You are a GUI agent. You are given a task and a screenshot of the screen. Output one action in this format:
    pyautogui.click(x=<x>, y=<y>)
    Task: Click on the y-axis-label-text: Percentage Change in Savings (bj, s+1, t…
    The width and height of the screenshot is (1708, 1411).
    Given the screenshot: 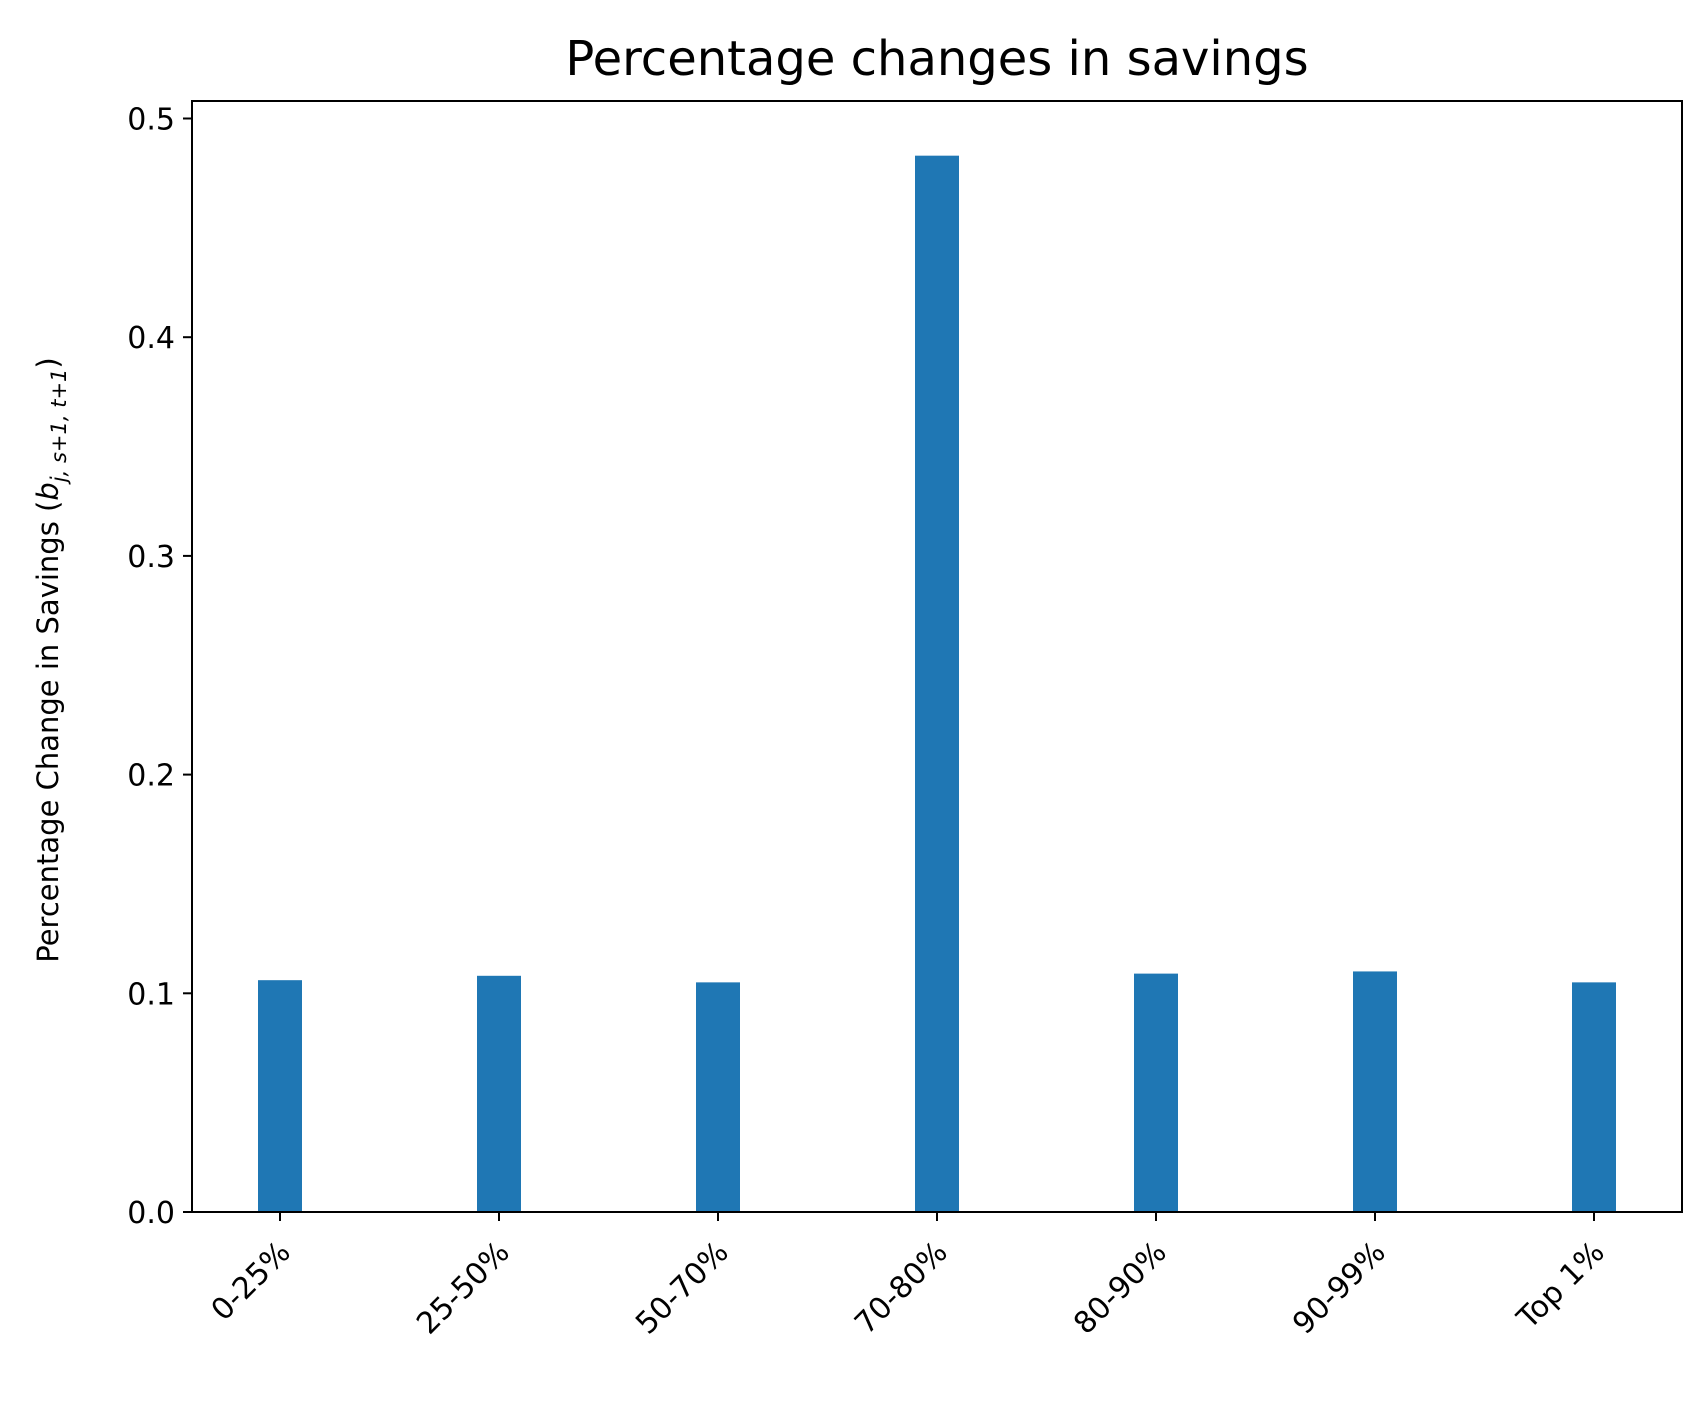 What is the action you would take?
    pyautogui.click(x=51, y=659)
    